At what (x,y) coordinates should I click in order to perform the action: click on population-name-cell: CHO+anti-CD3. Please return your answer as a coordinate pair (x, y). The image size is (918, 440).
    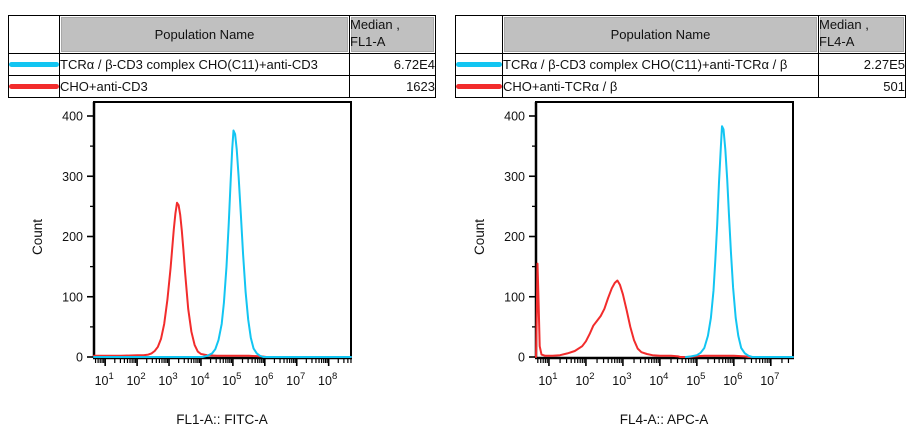
    Looking at the image, I should click on (204, 86).